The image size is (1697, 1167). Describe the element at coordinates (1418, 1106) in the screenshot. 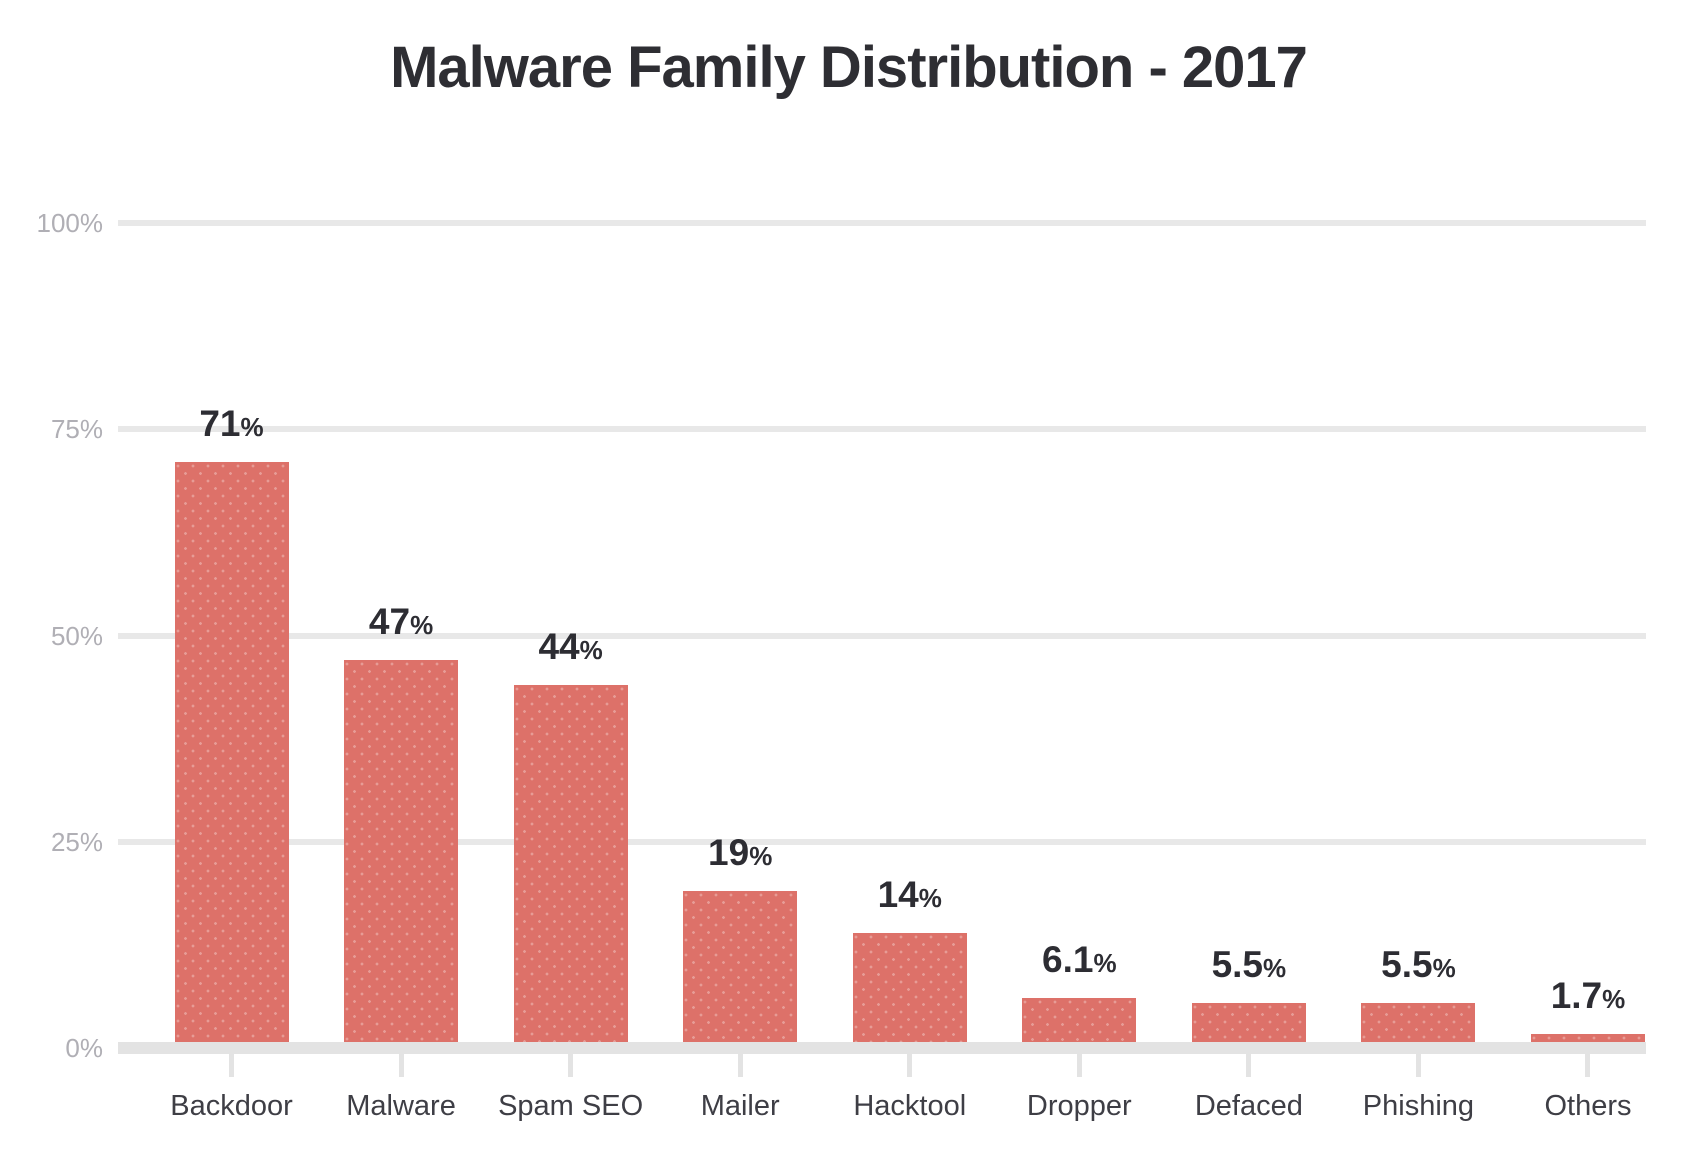

I see `category-label-phishing: Phishing` at that location.